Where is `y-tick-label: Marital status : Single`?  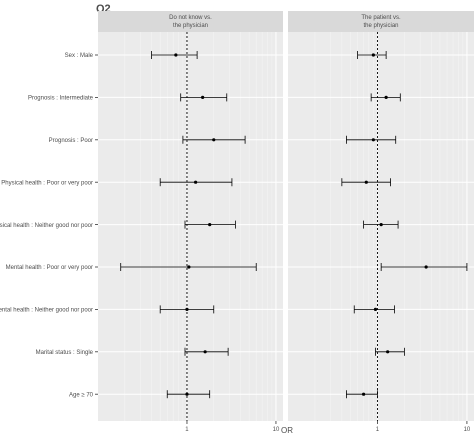
y-tick-label: Marital status : Single is located at coordinates (65, 353).